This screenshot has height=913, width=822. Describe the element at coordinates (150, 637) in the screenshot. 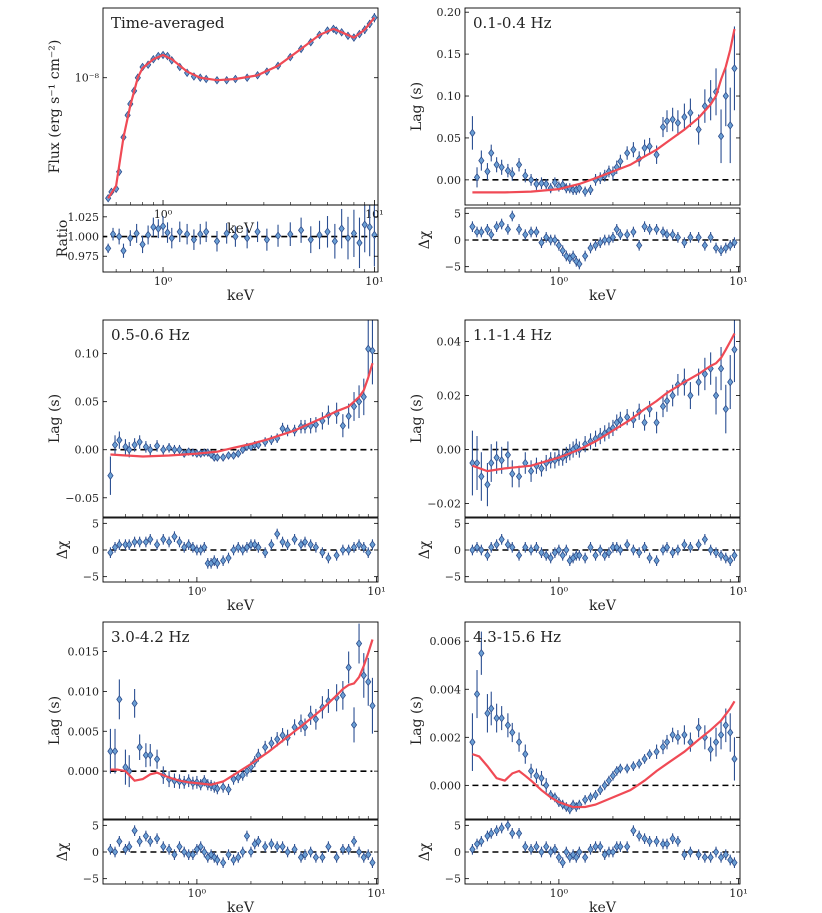

I see `panel-title: 3.0-4.2 Hz` at that location.